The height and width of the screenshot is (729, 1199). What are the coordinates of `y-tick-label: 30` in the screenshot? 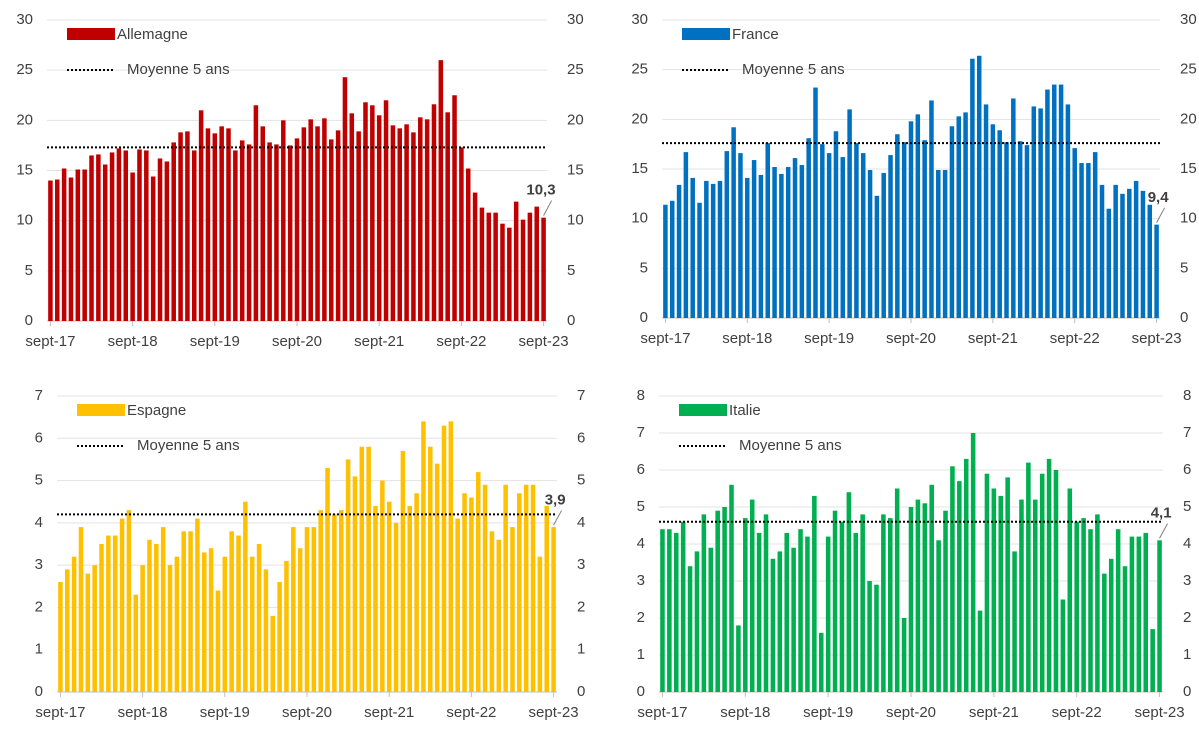 It's located at (24, 19).